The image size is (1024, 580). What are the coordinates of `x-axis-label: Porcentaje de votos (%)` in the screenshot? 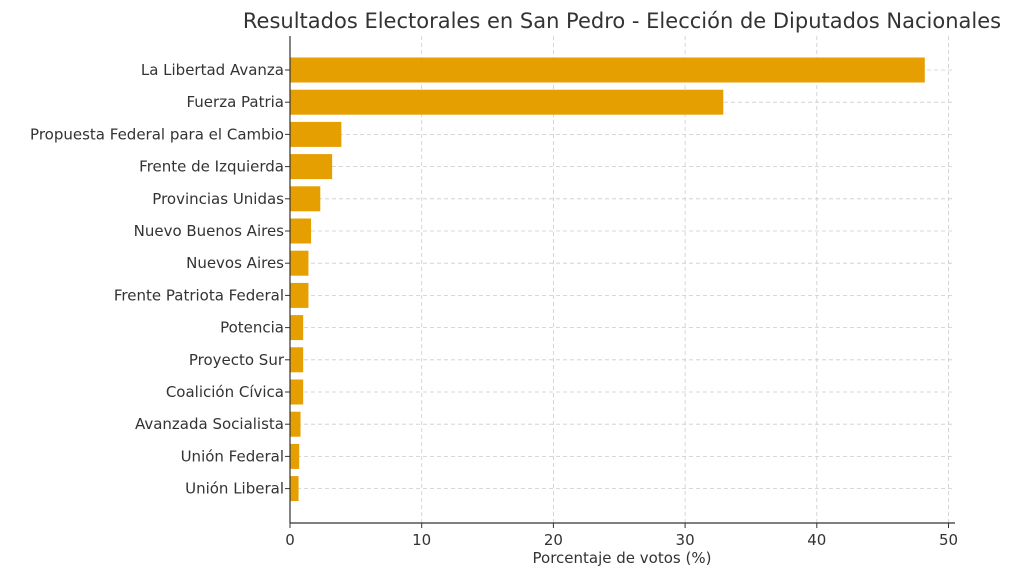 It's located at (622, 558).